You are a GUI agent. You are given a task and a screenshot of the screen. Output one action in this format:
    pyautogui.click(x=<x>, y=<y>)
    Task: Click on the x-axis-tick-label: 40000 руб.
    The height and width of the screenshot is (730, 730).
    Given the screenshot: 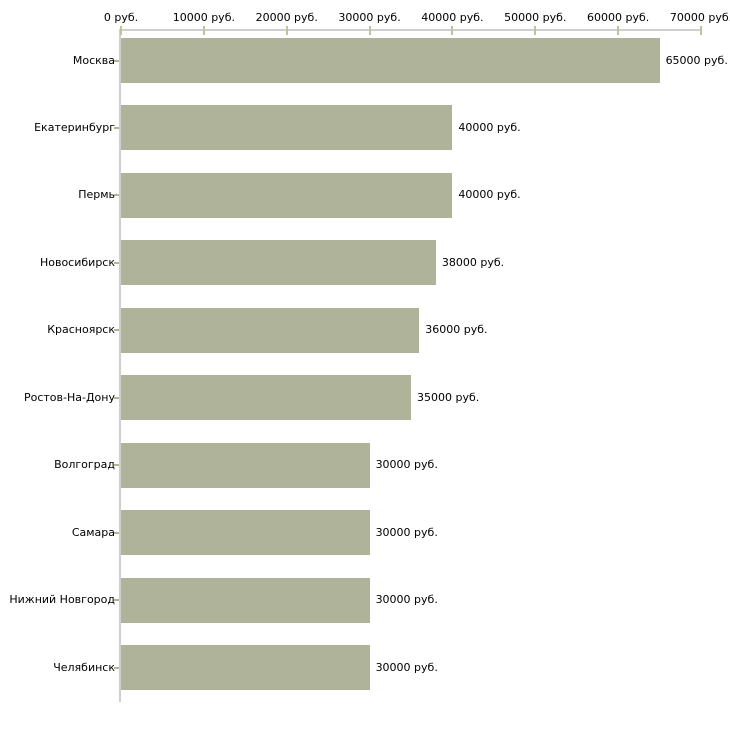 What is the action you would take?
    pyautogui.click(x=452, y=17)
    